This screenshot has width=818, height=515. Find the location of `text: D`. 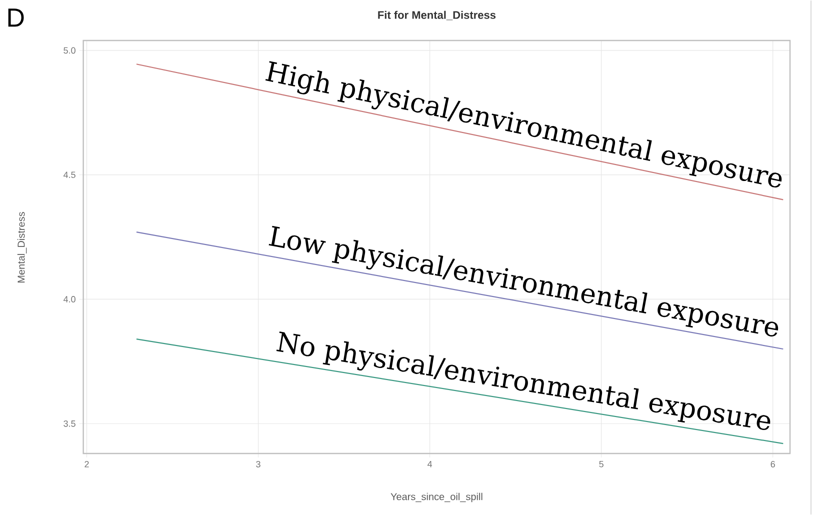

text: D is located at coordinates (16, 17).